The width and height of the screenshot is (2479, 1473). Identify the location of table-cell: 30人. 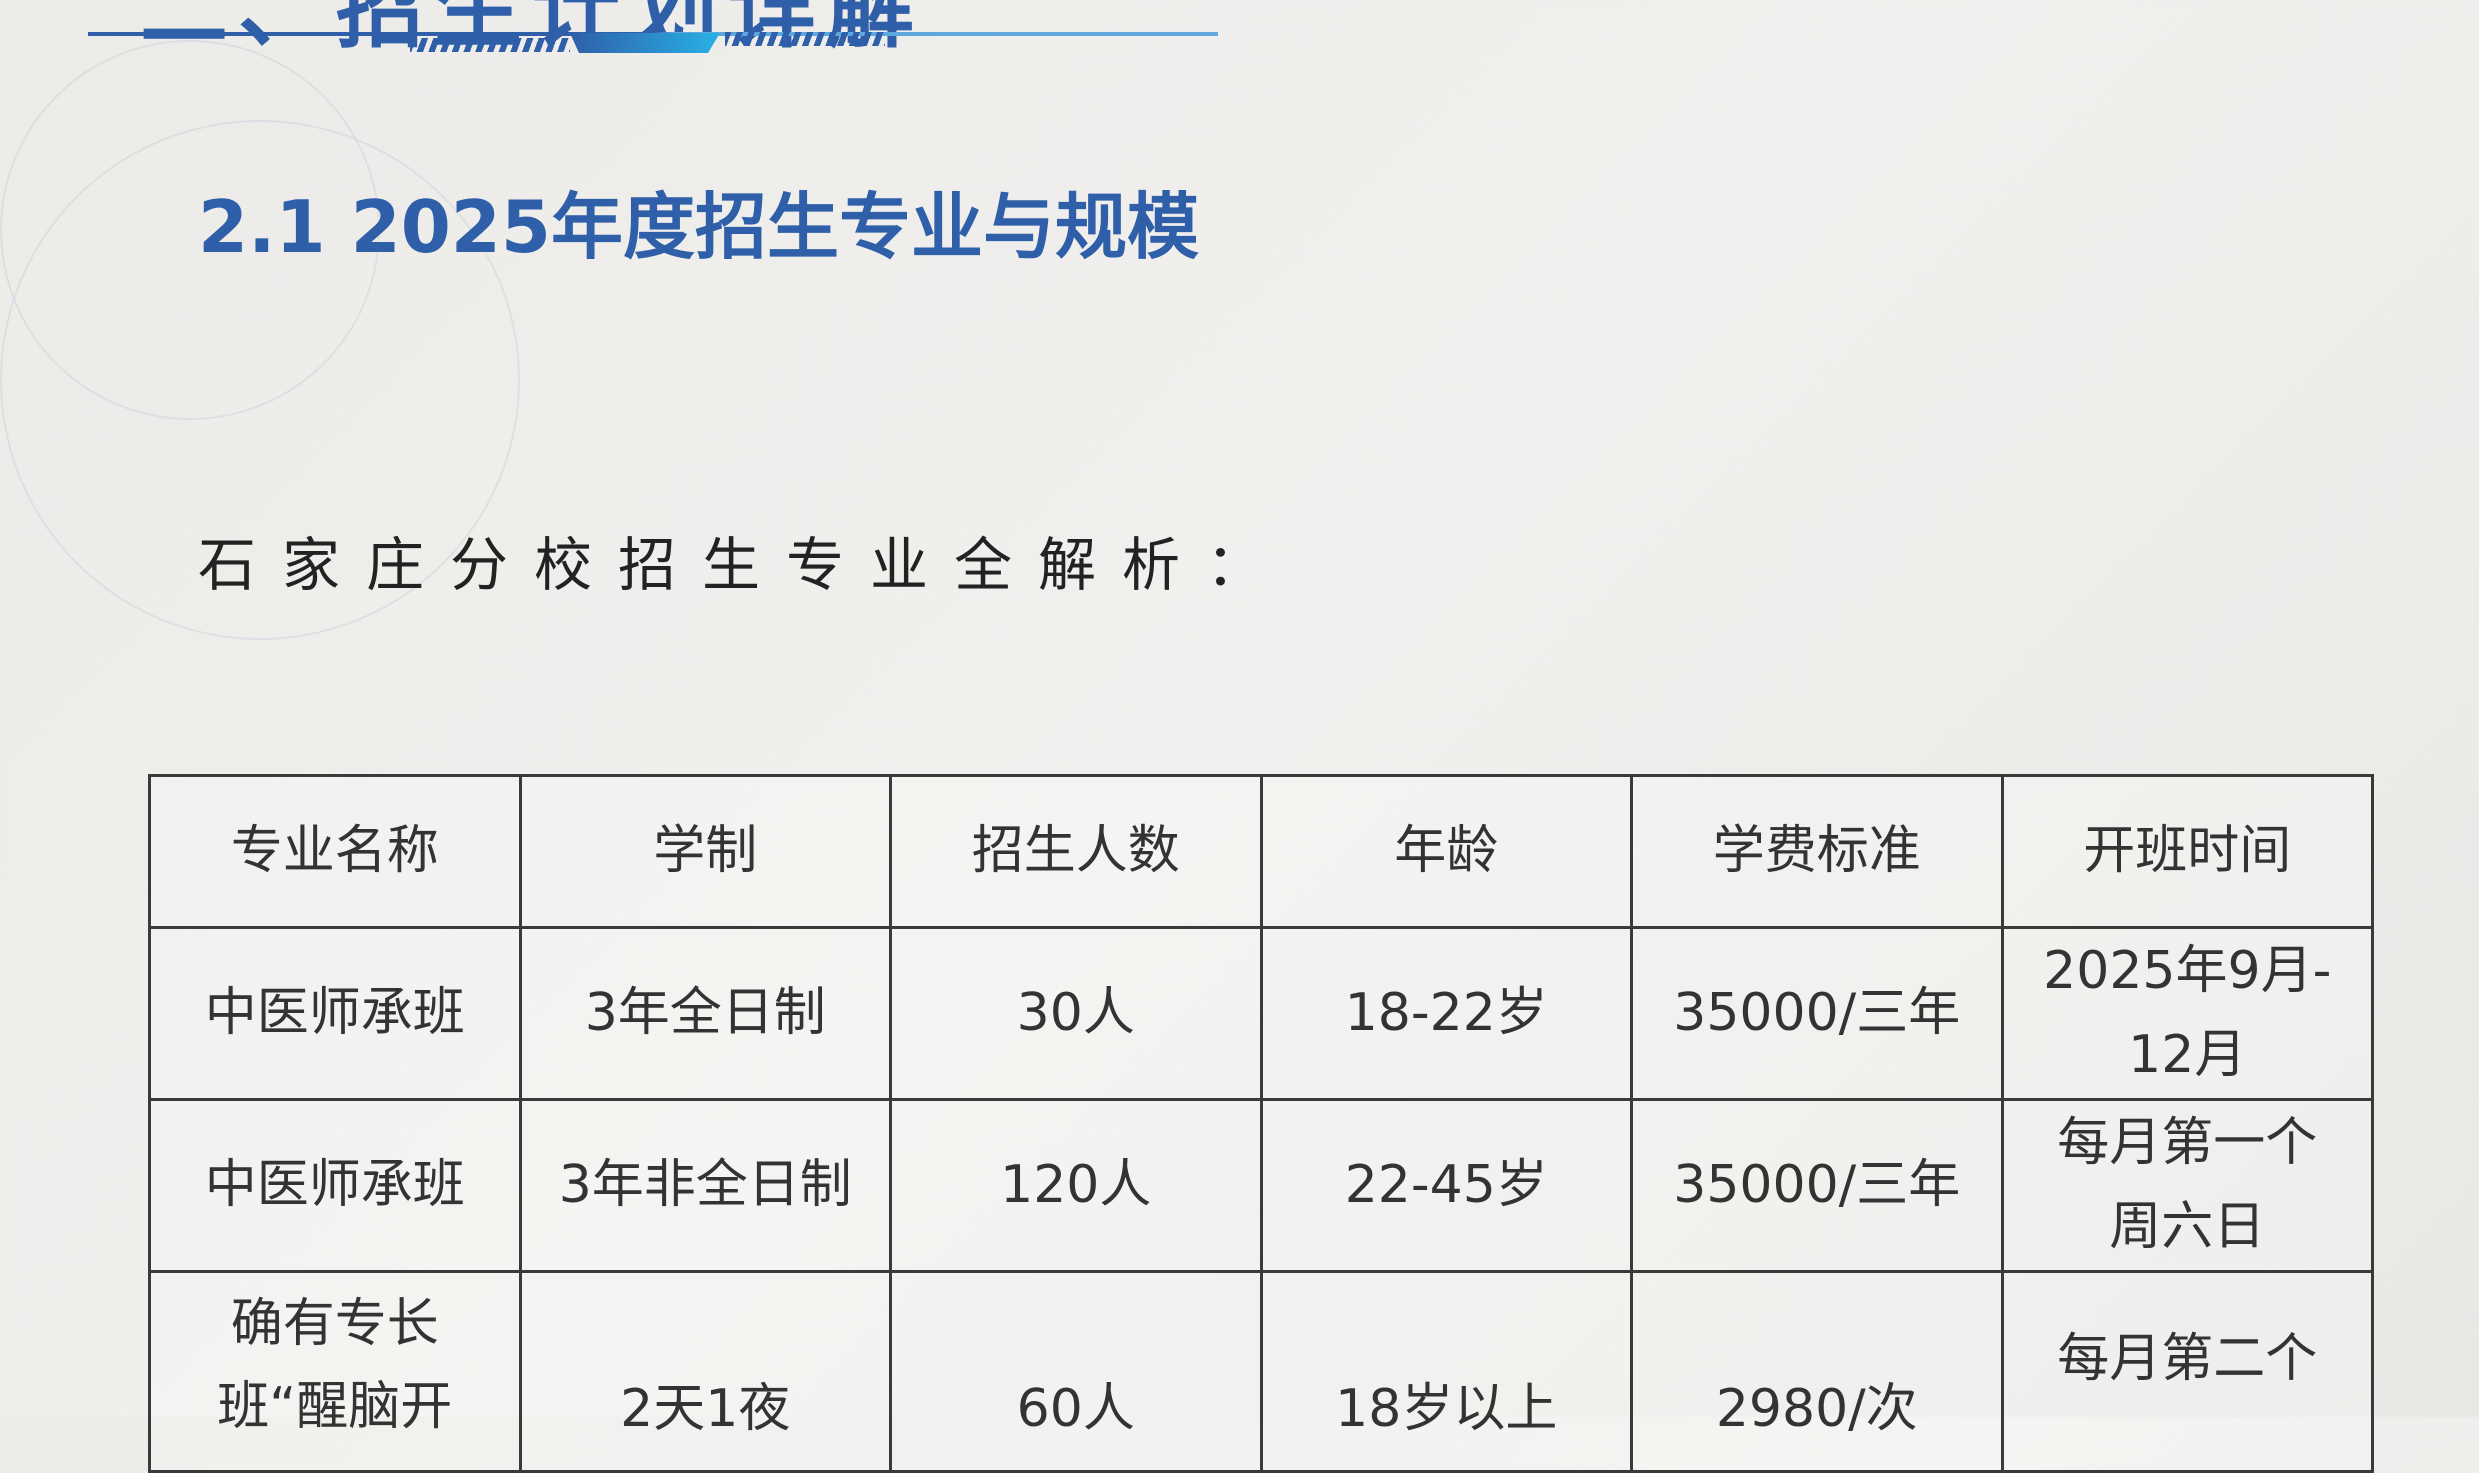
(1076, 1013).